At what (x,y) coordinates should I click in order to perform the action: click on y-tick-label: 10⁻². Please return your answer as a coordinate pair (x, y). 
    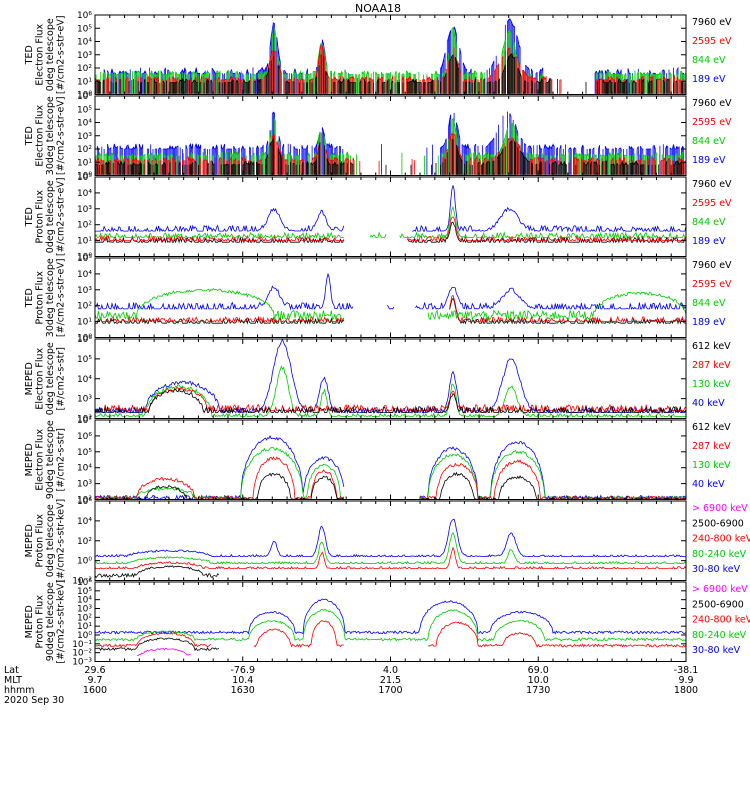
    Looking at the image, I should click on (82, 654).